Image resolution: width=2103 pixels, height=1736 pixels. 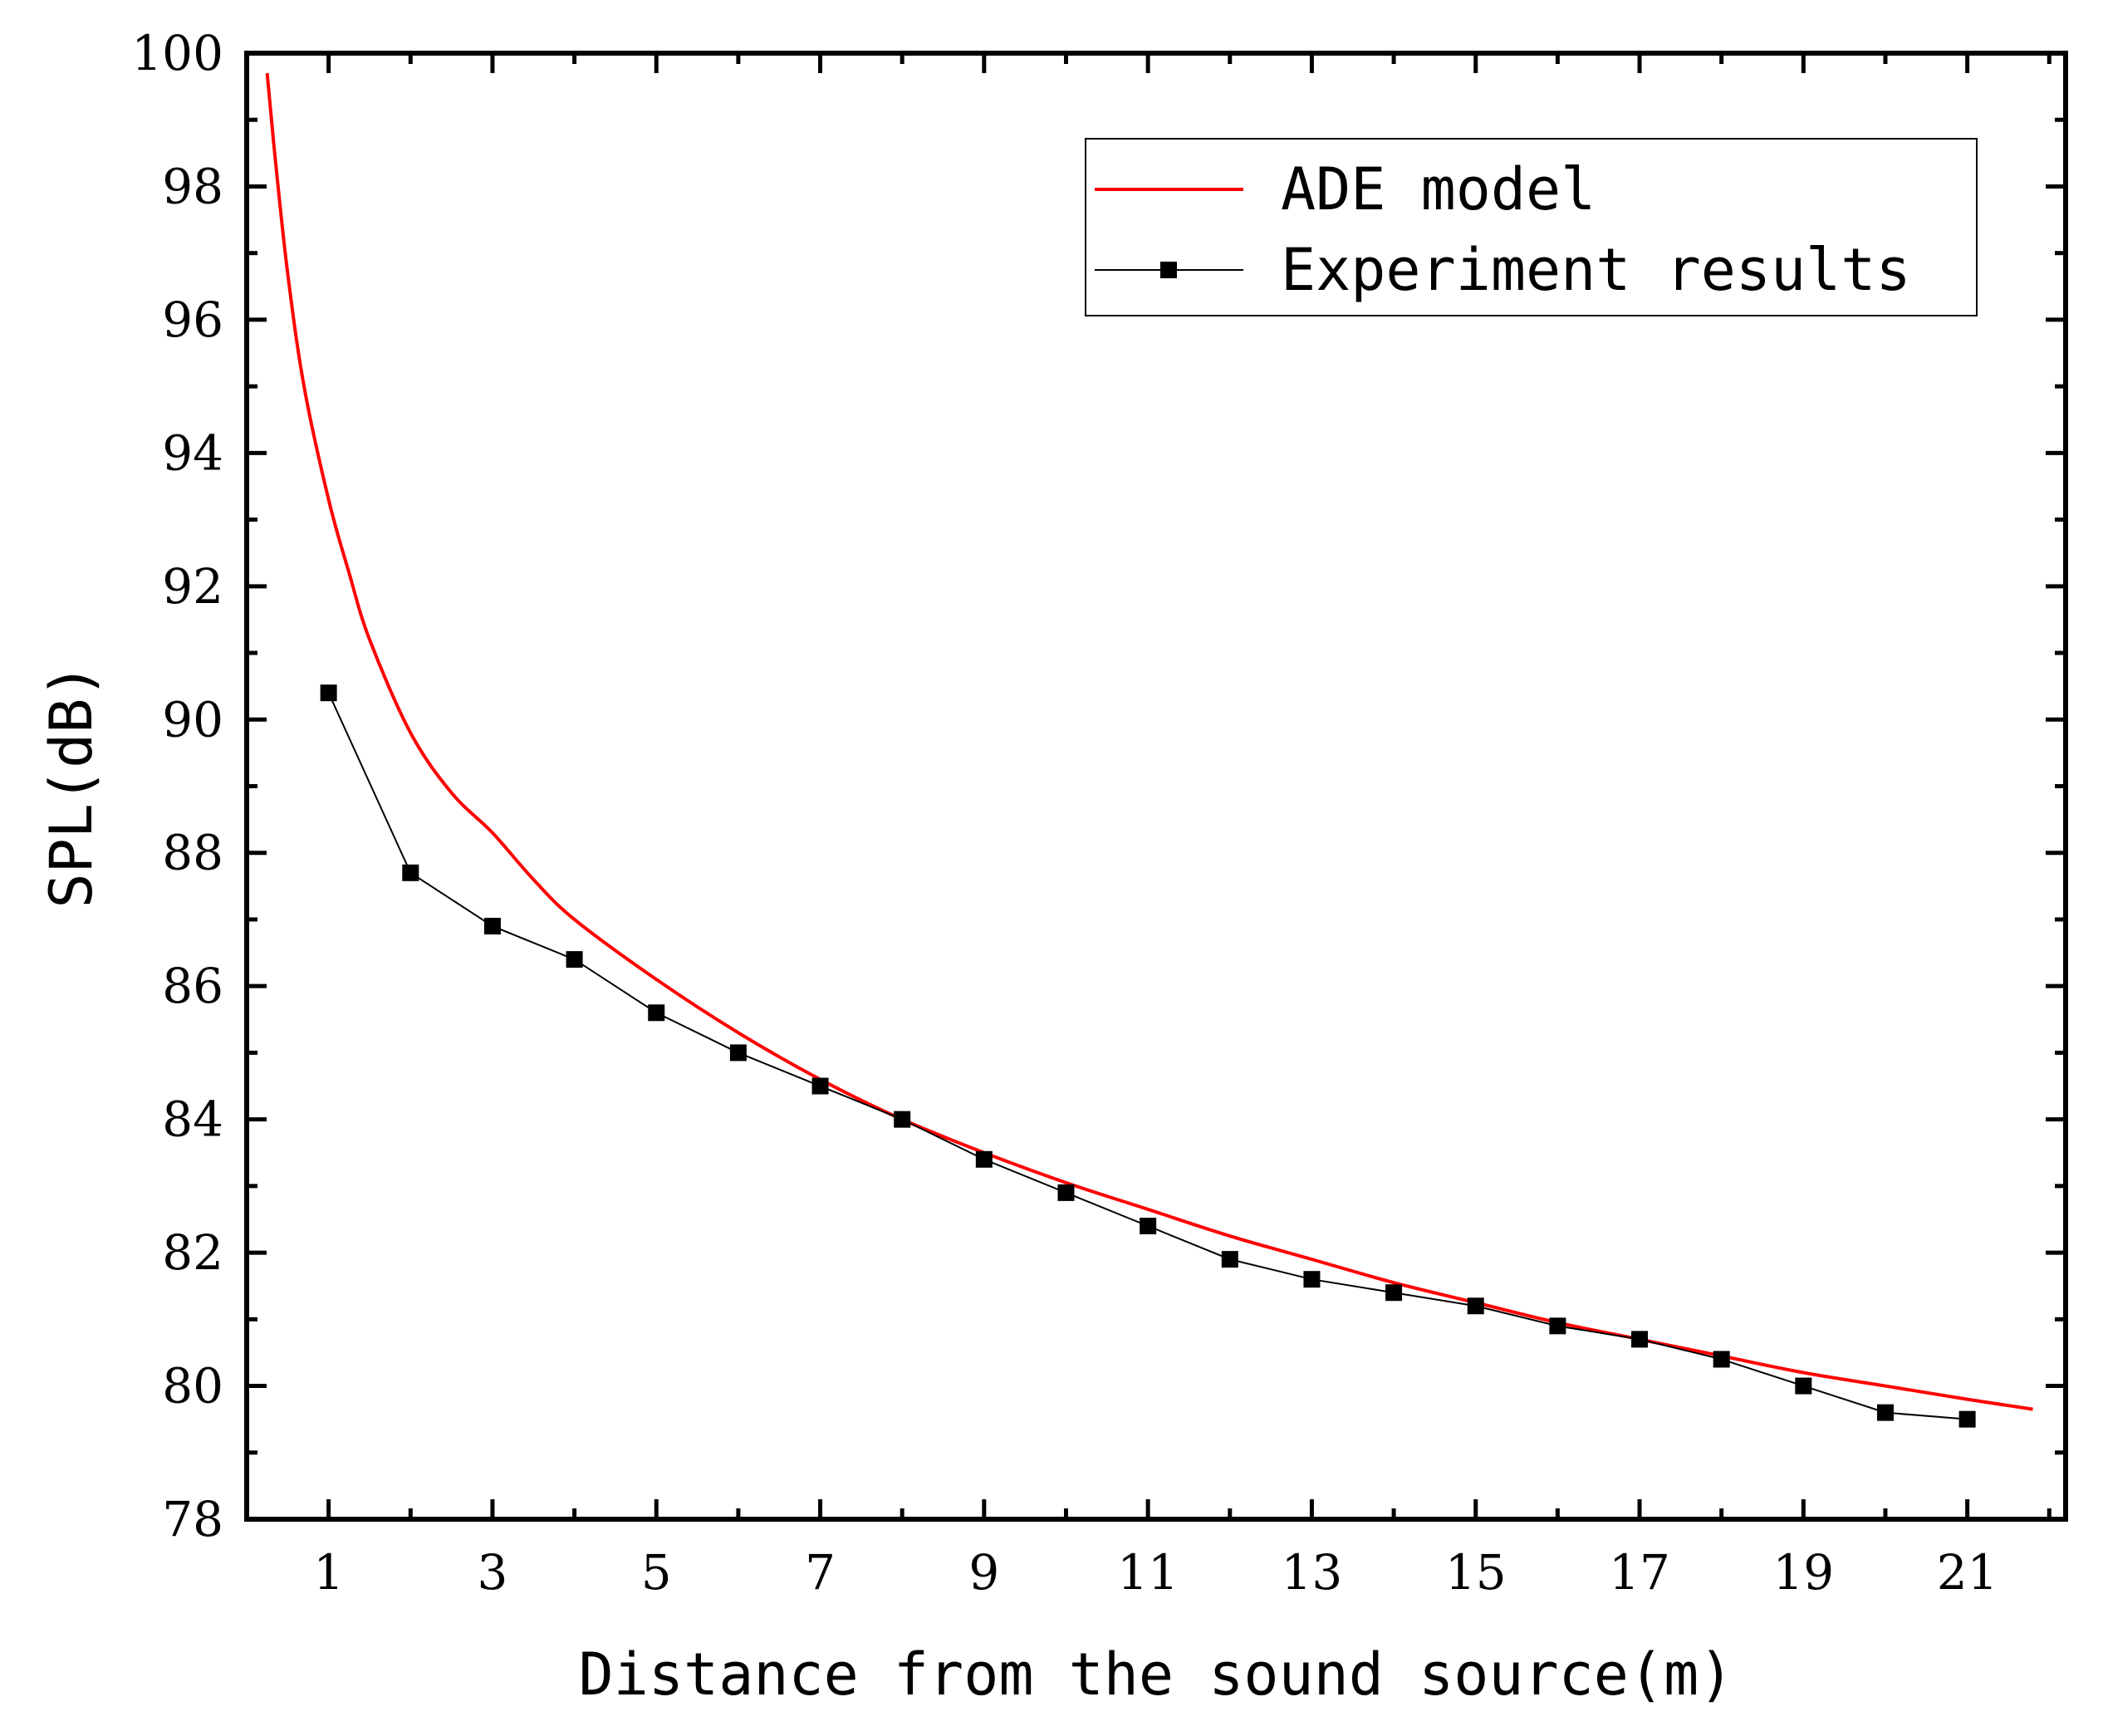 I want to click on x-tick-label: 1, so click(x=329, y=1572).